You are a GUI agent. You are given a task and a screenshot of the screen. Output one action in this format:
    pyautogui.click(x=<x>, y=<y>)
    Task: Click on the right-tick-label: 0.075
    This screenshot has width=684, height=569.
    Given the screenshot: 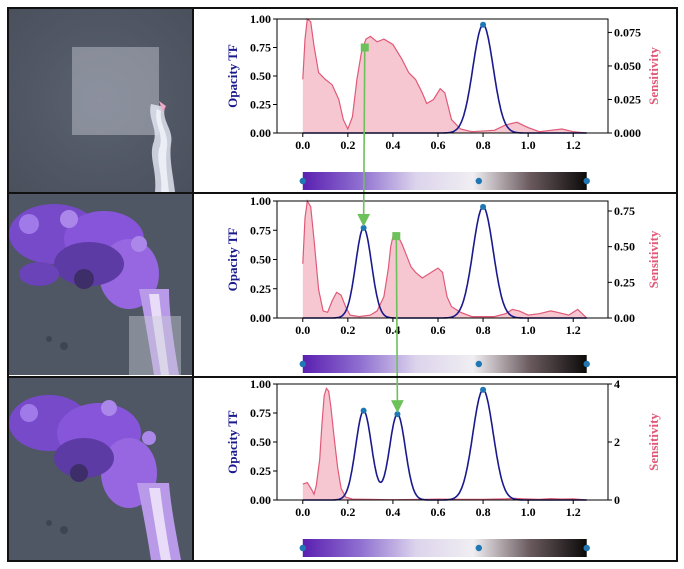 What is the action you would take?
    pyautogui.click(x=627, y=32)
    